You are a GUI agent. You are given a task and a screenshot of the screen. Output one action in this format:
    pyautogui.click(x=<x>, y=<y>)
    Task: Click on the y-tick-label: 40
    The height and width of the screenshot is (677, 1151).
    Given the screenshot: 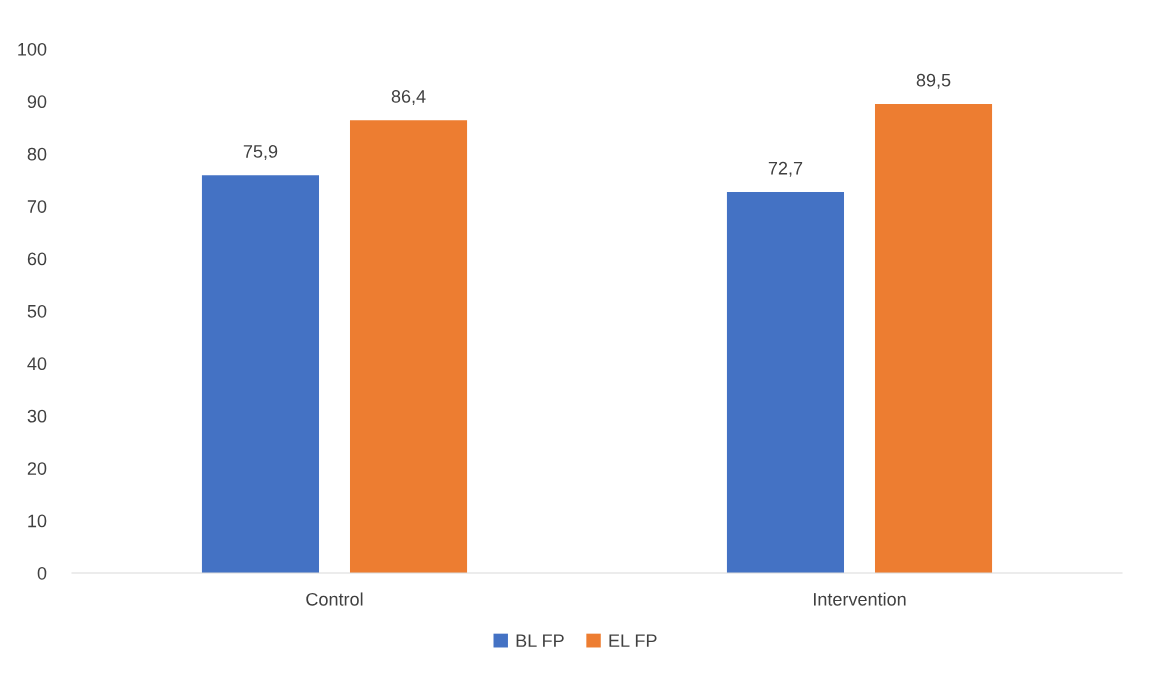 What is the action you would take?
    pyautogui.click(x=37, y=364)
    